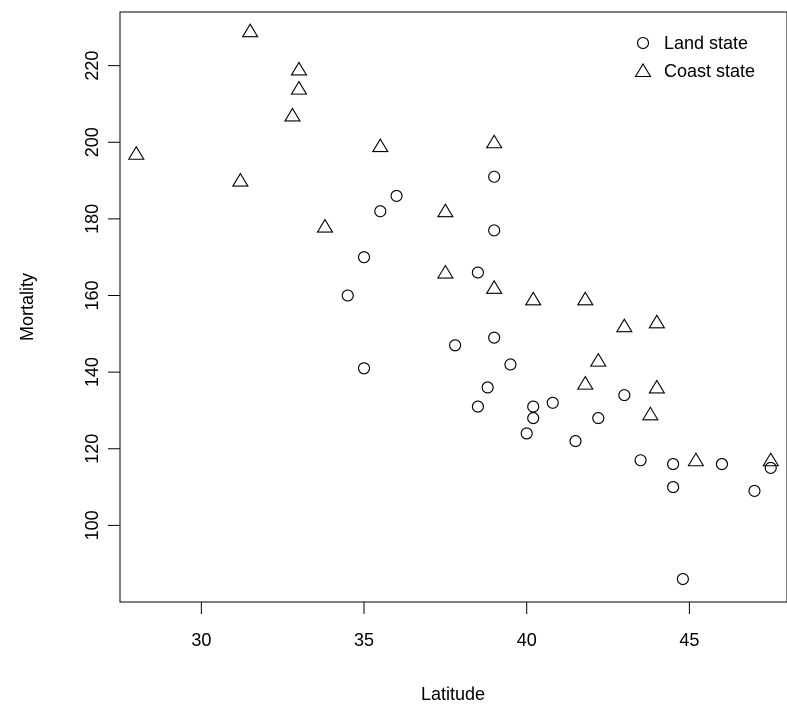 This screenshot has height=711, width=787. What do you see at coordinates (92, 66) in the screenshot?
I see `y-tick-label: 220` at bounding box center [92, 66].